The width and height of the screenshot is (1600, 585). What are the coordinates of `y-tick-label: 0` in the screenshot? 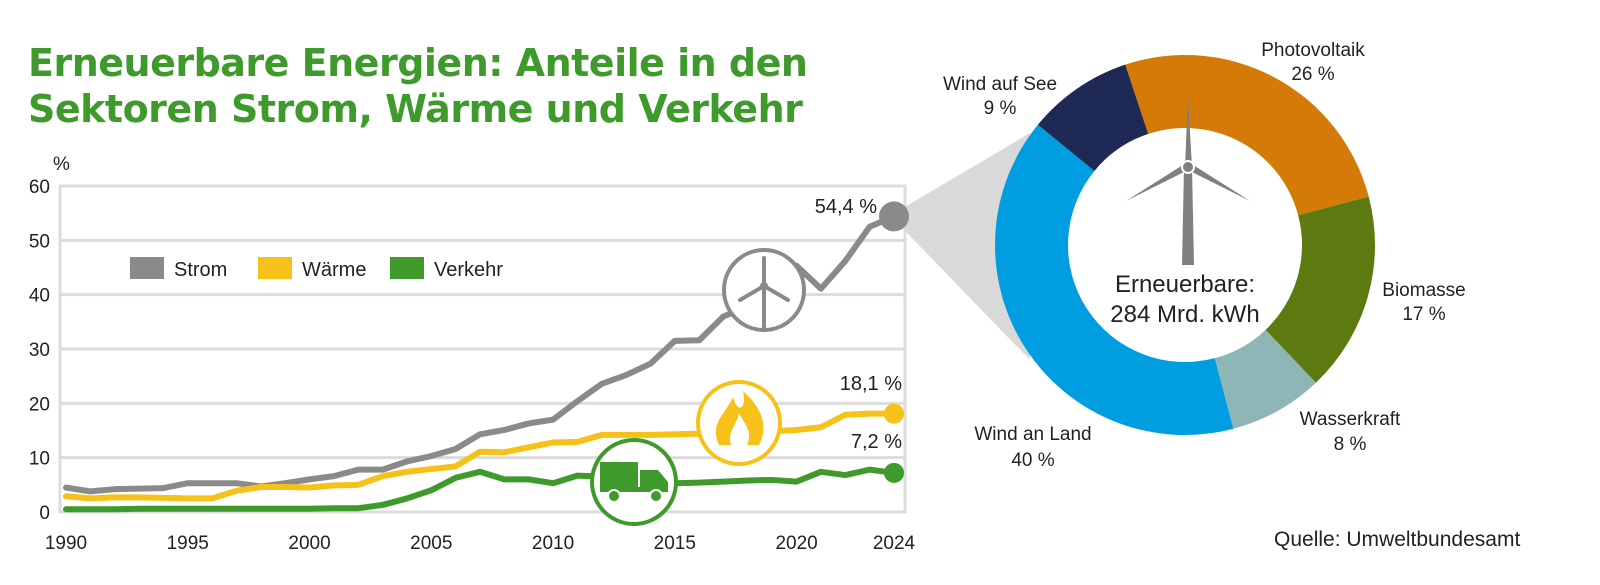 It's located at (44, 513).